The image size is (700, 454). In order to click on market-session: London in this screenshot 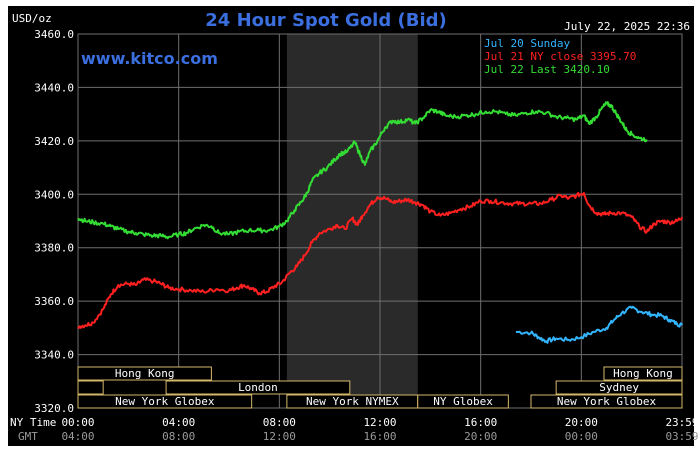, I will do `click(258, 387)`.